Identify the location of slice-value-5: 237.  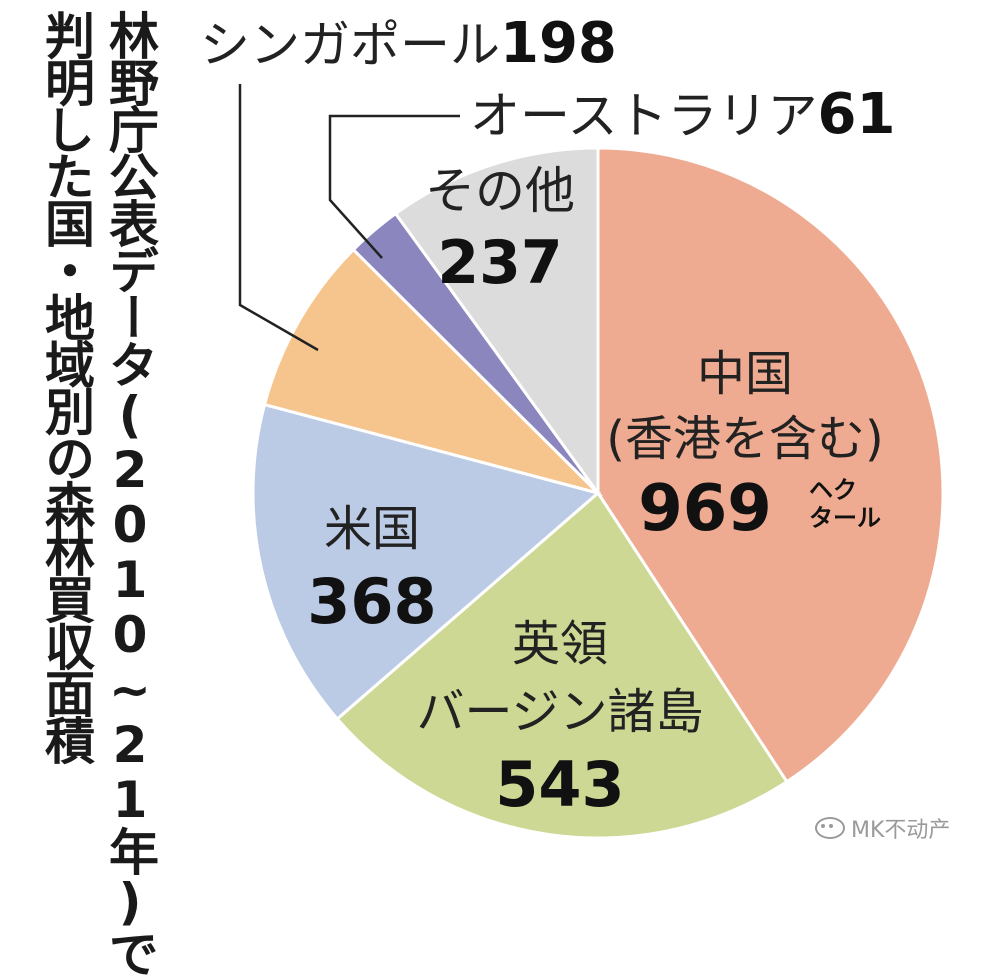
(499, 263).